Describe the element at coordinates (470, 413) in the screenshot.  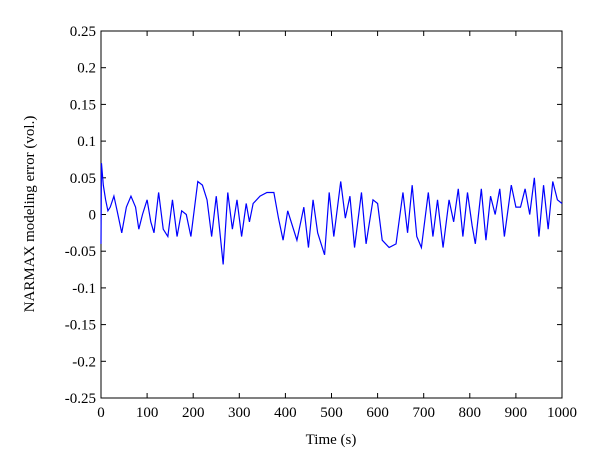
I see `x-tick-label: 800` at that location.